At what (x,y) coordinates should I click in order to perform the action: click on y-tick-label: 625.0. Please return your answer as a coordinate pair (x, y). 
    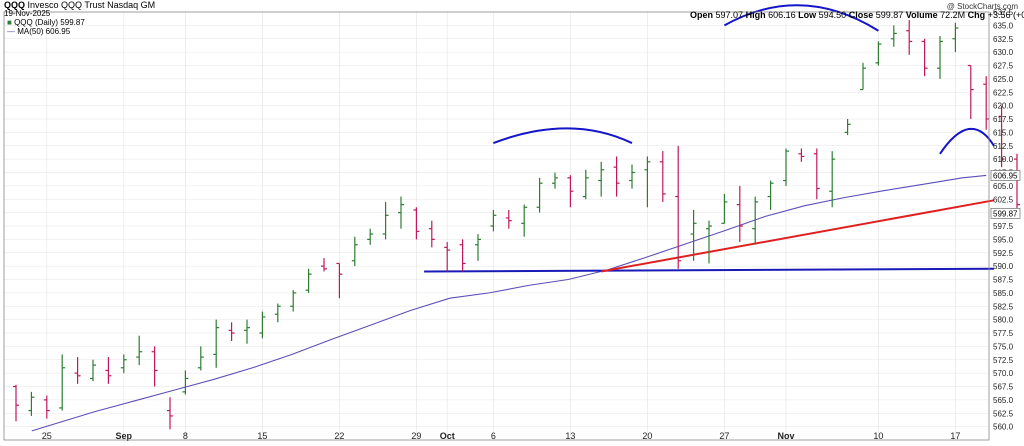
    Looking at the image, I should click on (1003, 79).